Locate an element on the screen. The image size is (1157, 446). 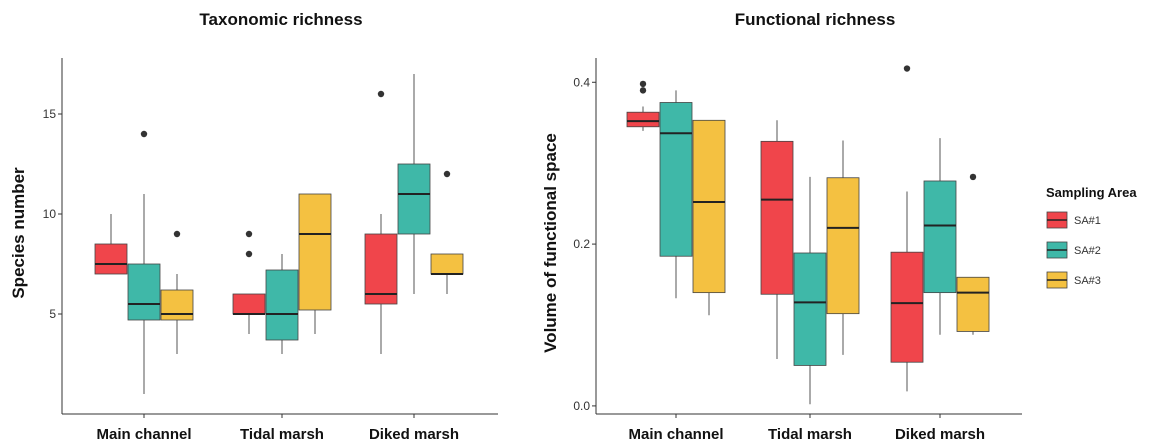
legend-item: SA#3 is located at coordinates (1073, 280).